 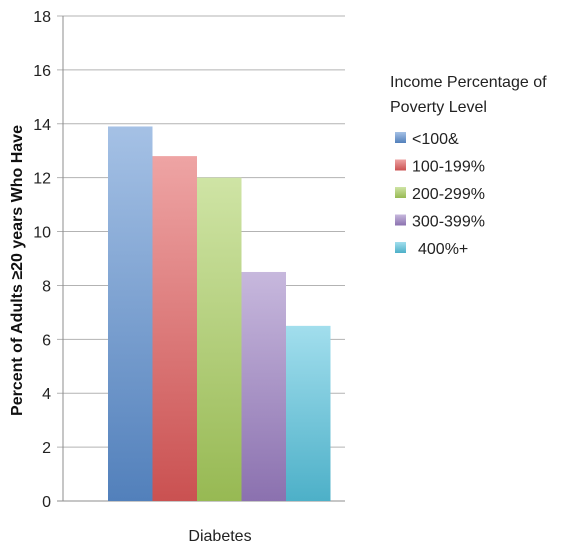 I want to click on x-category-label: Diabetes, so click(x=219, y=536).